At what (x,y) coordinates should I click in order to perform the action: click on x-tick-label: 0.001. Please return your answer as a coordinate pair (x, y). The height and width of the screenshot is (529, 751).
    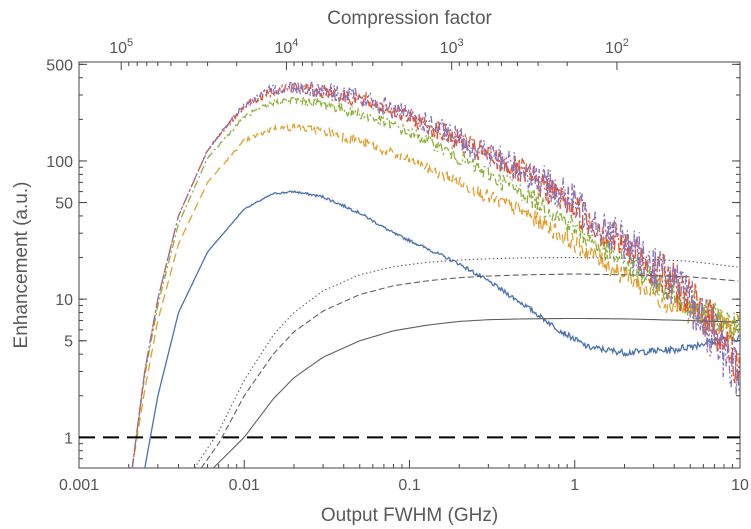
    Looking at the image, I should click on (79, 485).